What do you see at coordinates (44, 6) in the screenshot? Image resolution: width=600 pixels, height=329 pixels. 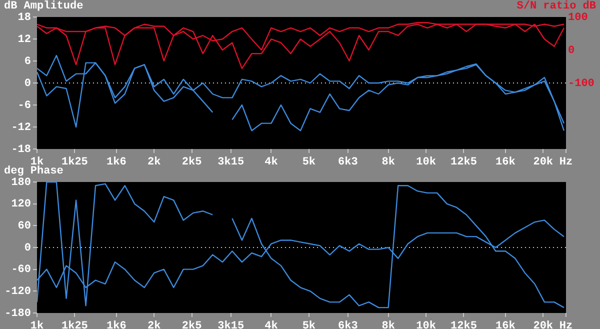 I see `y-axis-title: dB Amplitude` at bounding box center [44, 6].